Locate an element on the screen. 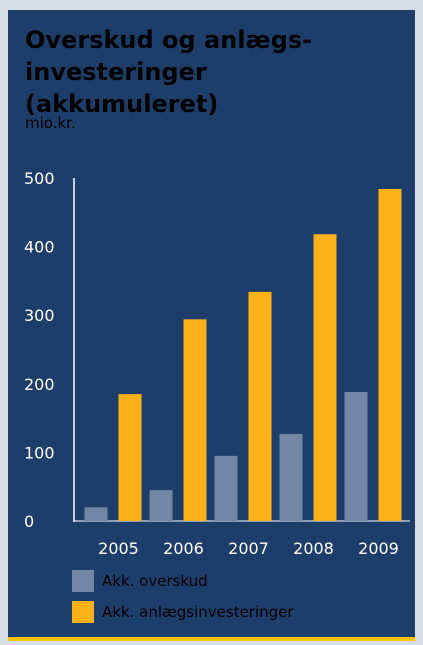 The image size is (423, 645). x-tick-label: 2007 is located at coordinates (248, 548).